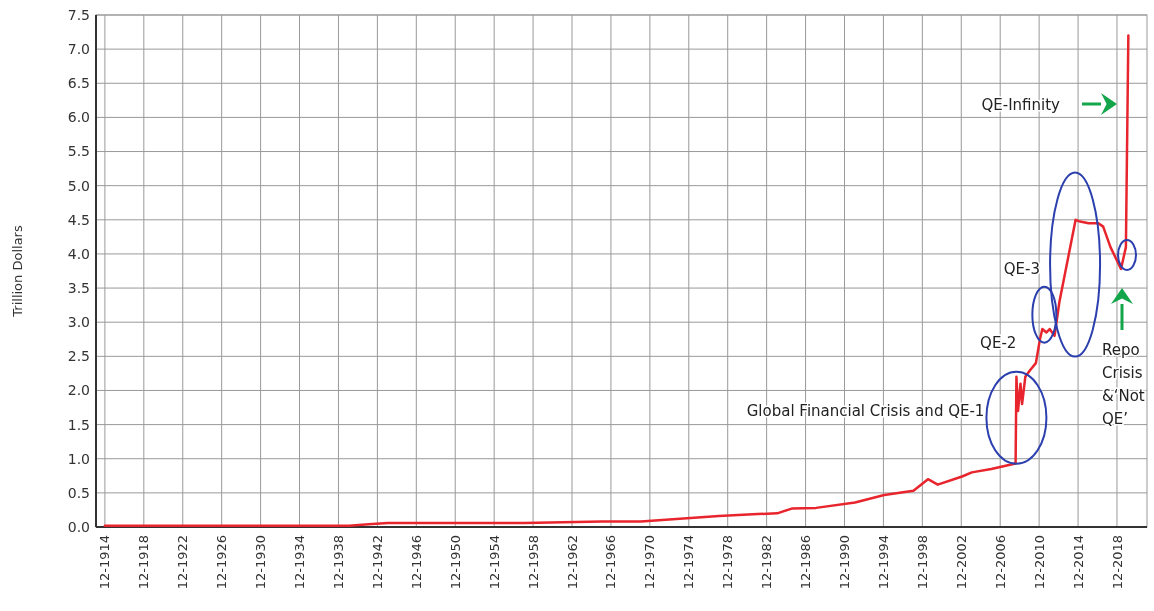  I want to click on x-tick-label: 12-1946, so click(416, 562).